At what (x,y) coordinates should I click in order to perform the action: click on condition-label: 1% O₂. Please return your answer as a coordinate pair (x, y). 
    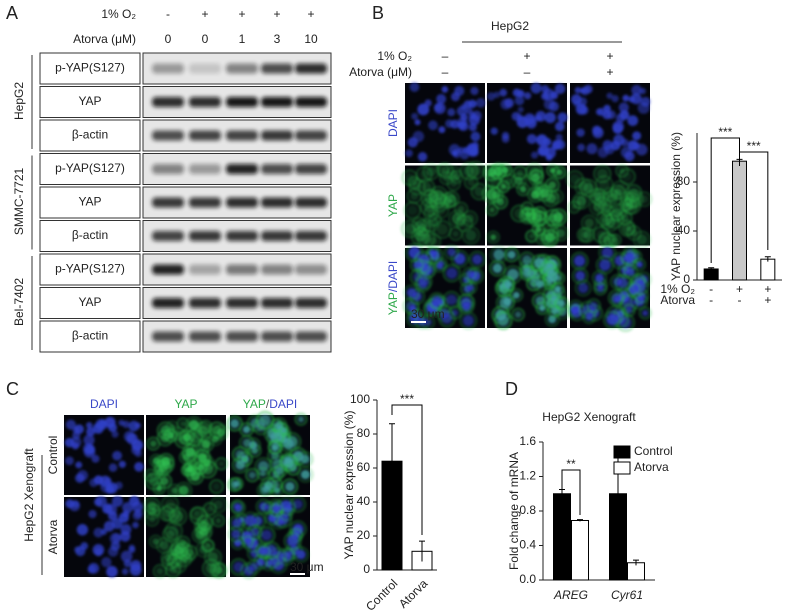
    Looking at the image, I should click on (118, 14).